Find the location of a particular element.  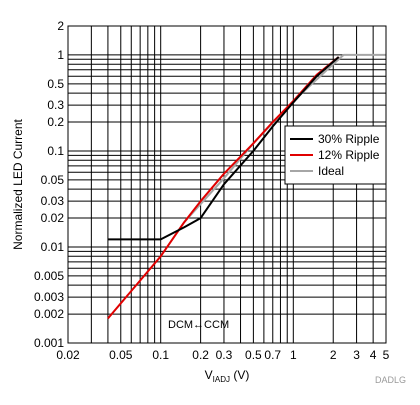

x-tick-label: 0.1 is located at coordinates (160, 355).